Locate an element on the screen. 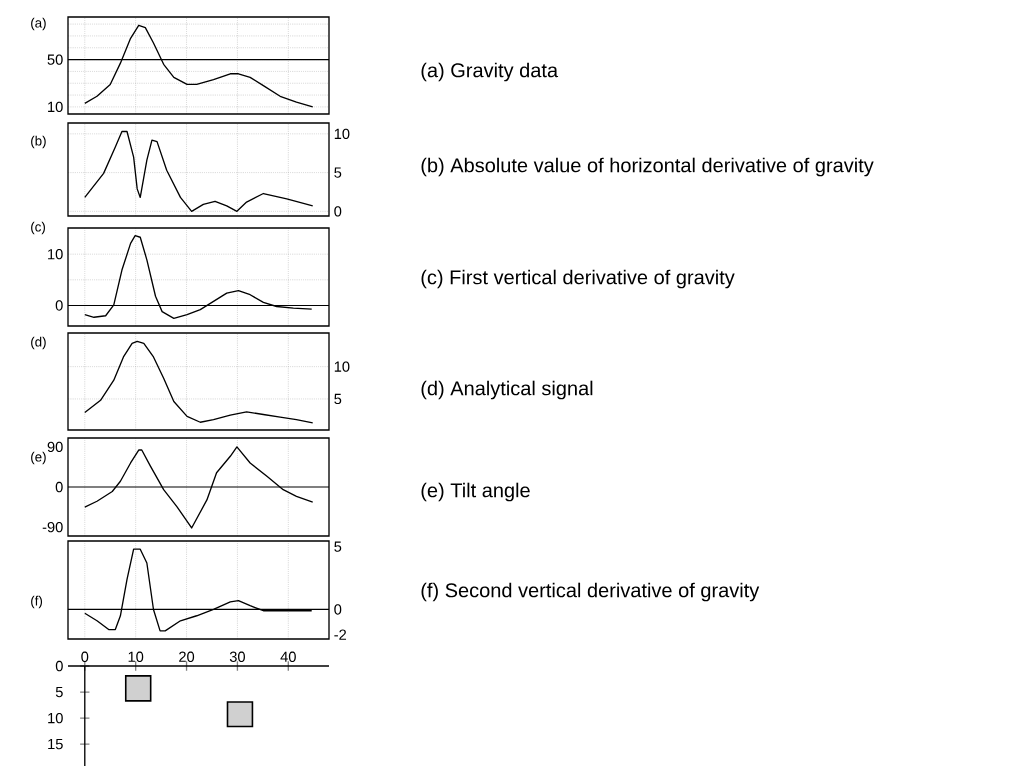  text: (a) Gravity data is located at coordinates (490, 72).